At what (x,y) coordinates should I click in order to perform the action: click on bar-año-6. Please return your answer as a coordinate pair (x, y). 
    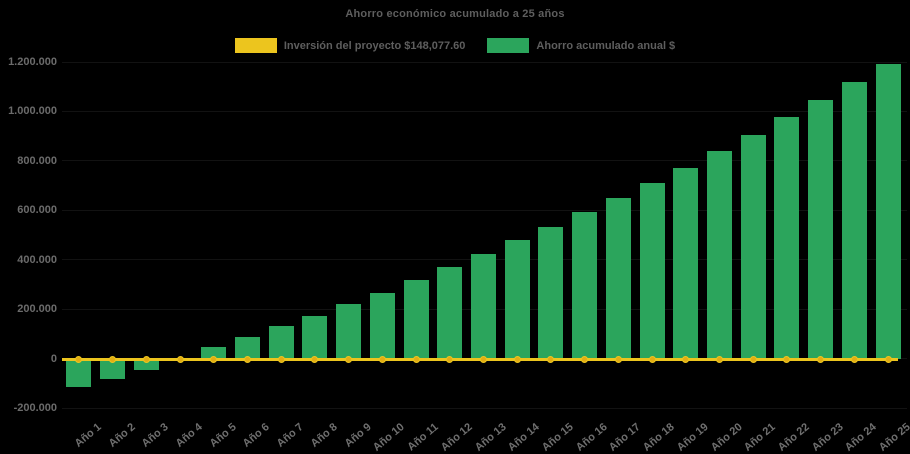
    Looking at the image, I should click on (247, 348).